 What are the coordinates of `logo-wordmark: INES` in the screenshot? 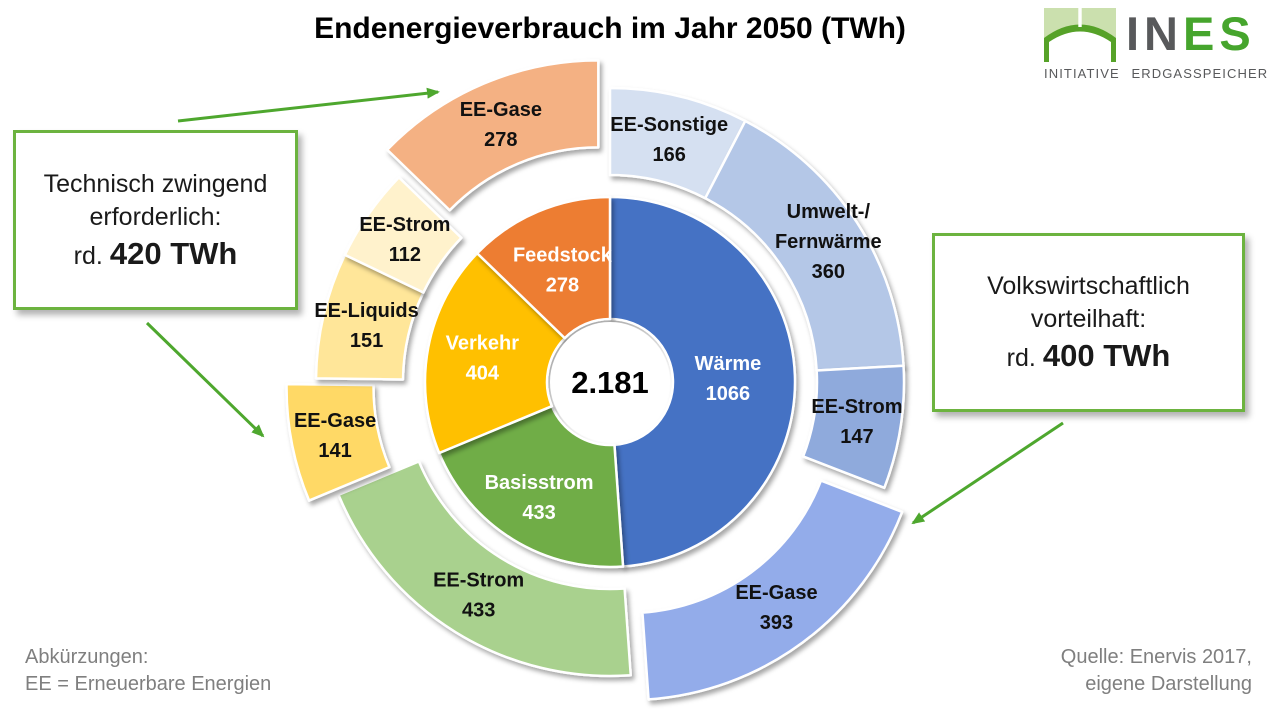 It's located at (1191, 34).